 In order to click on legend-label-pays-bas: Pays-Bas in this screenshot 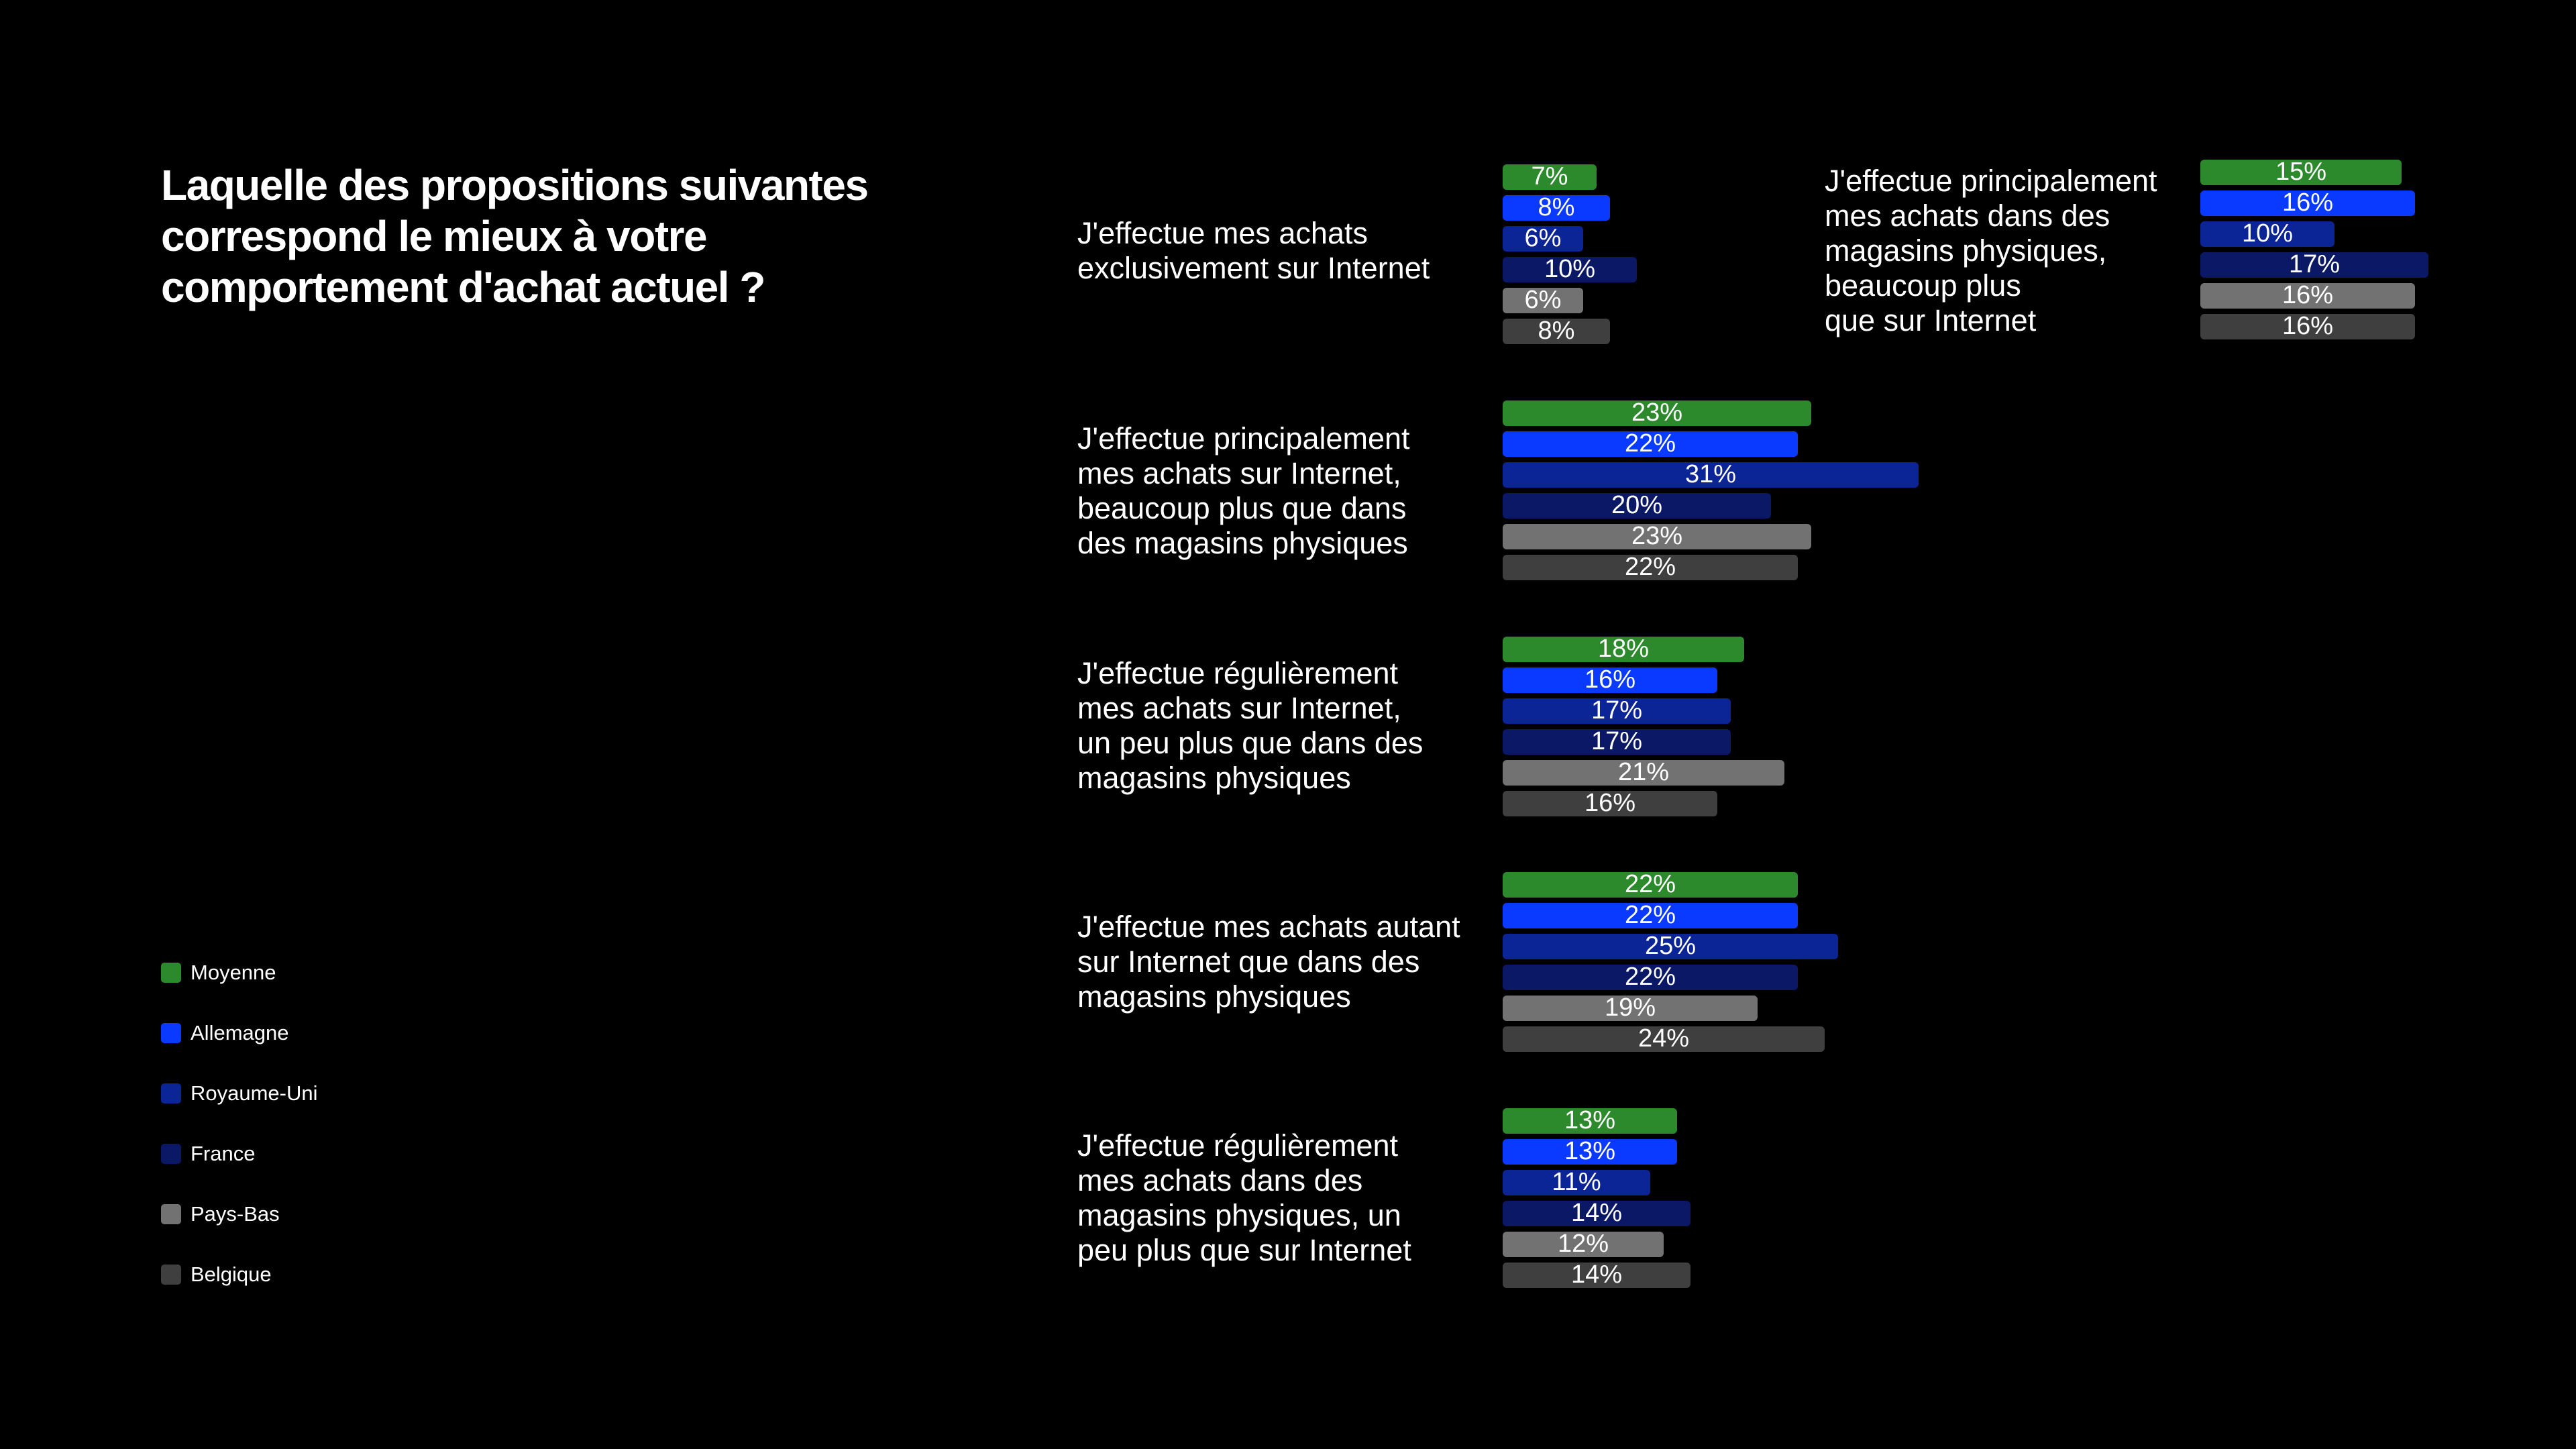, I will do `click(235, 1214)`.